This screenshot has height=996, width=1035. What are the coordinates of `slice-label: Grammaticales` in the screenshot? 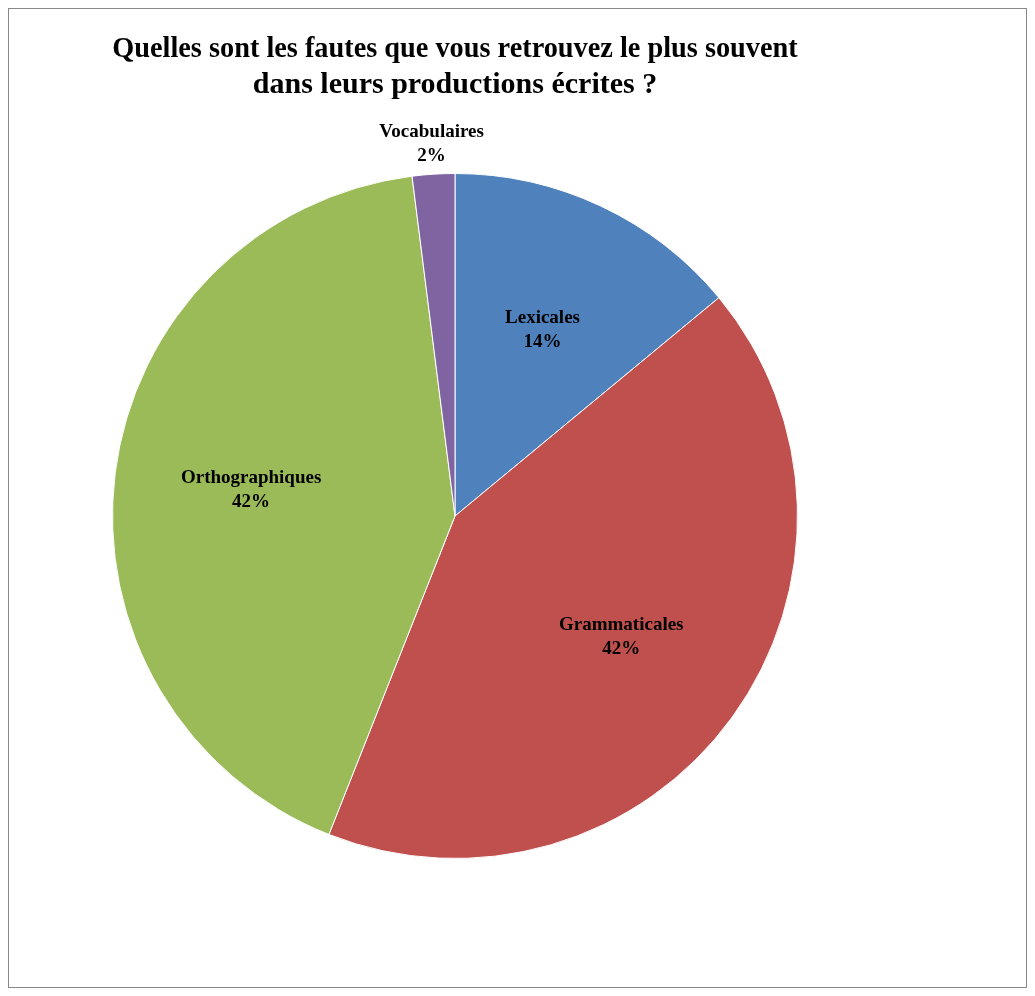 It's located at (621, 623).